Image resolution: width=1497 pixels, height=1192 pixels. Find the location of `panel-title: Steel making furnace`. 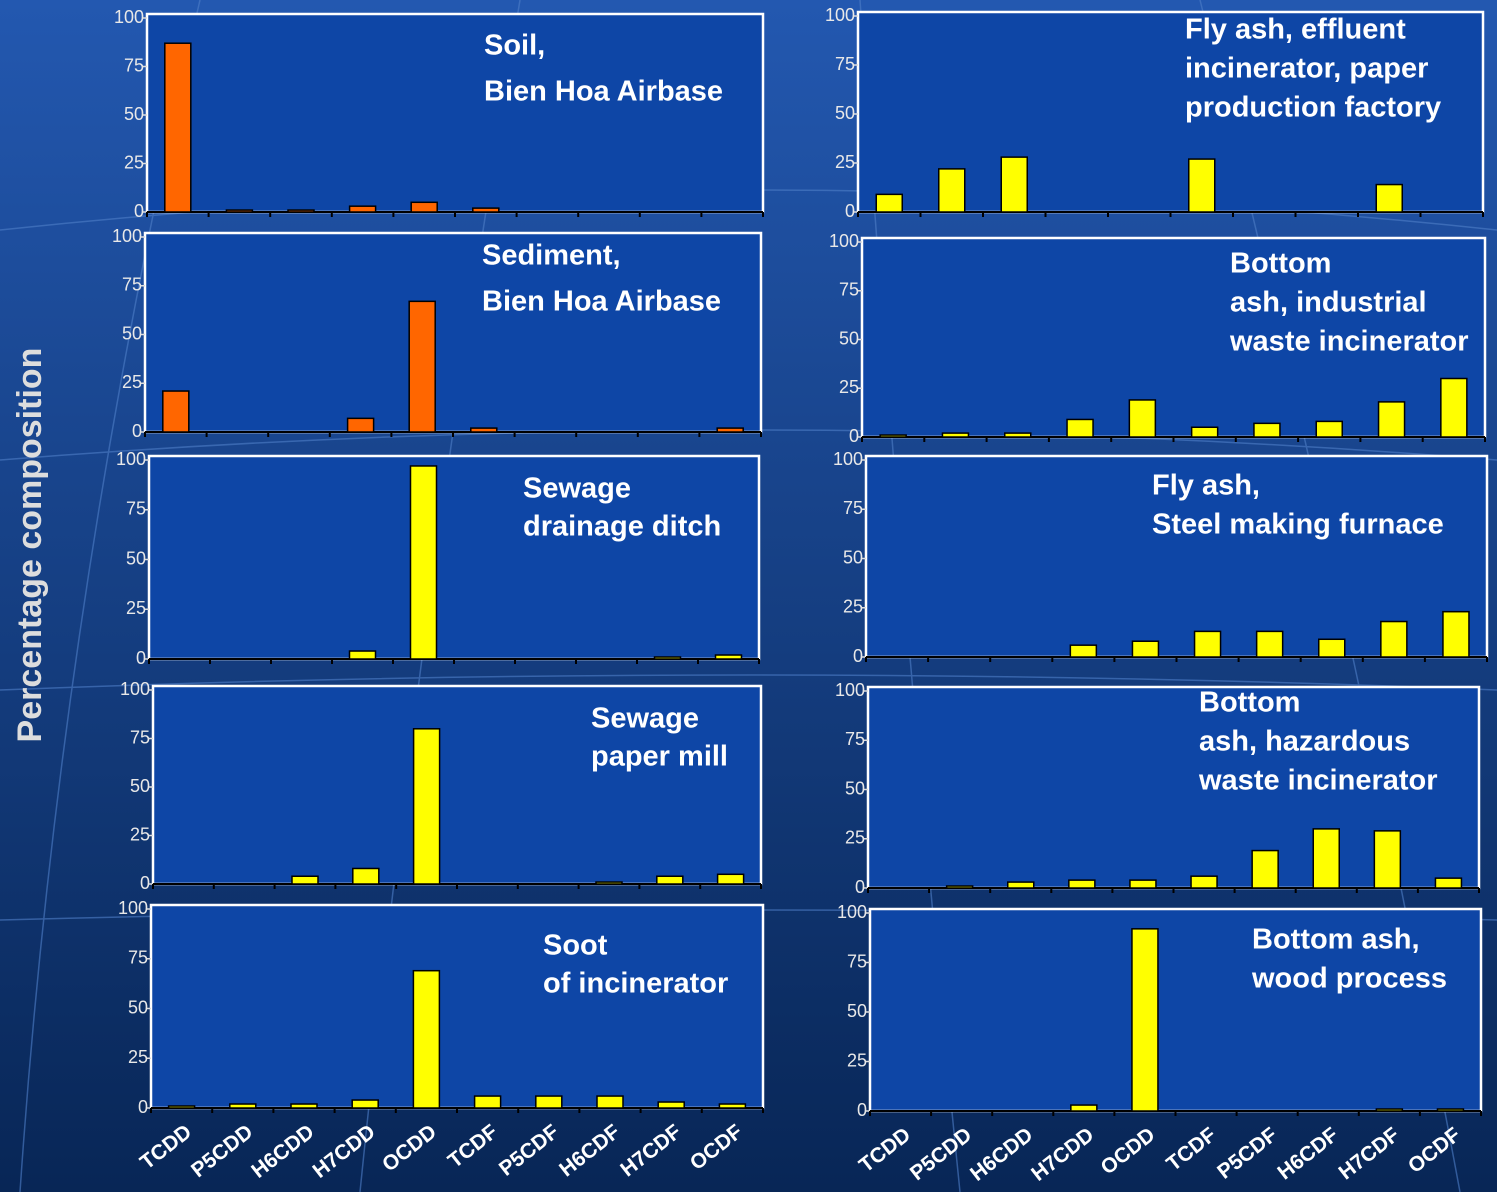

panel-title: Steel making furnace is located at coordinates (1298, 525).